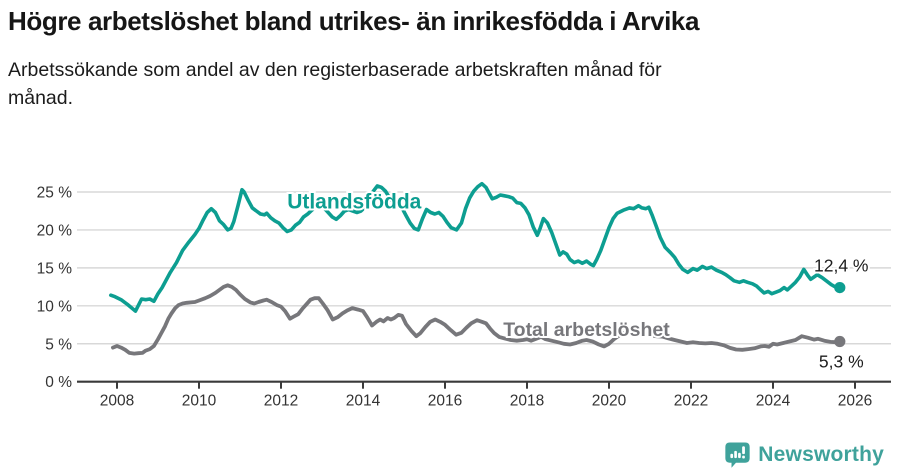 This screenshot has height=474, width=900. Describe the element at coordinates (855, 401) in the screenshot. I see `x-tick-label: 2026` at that location.